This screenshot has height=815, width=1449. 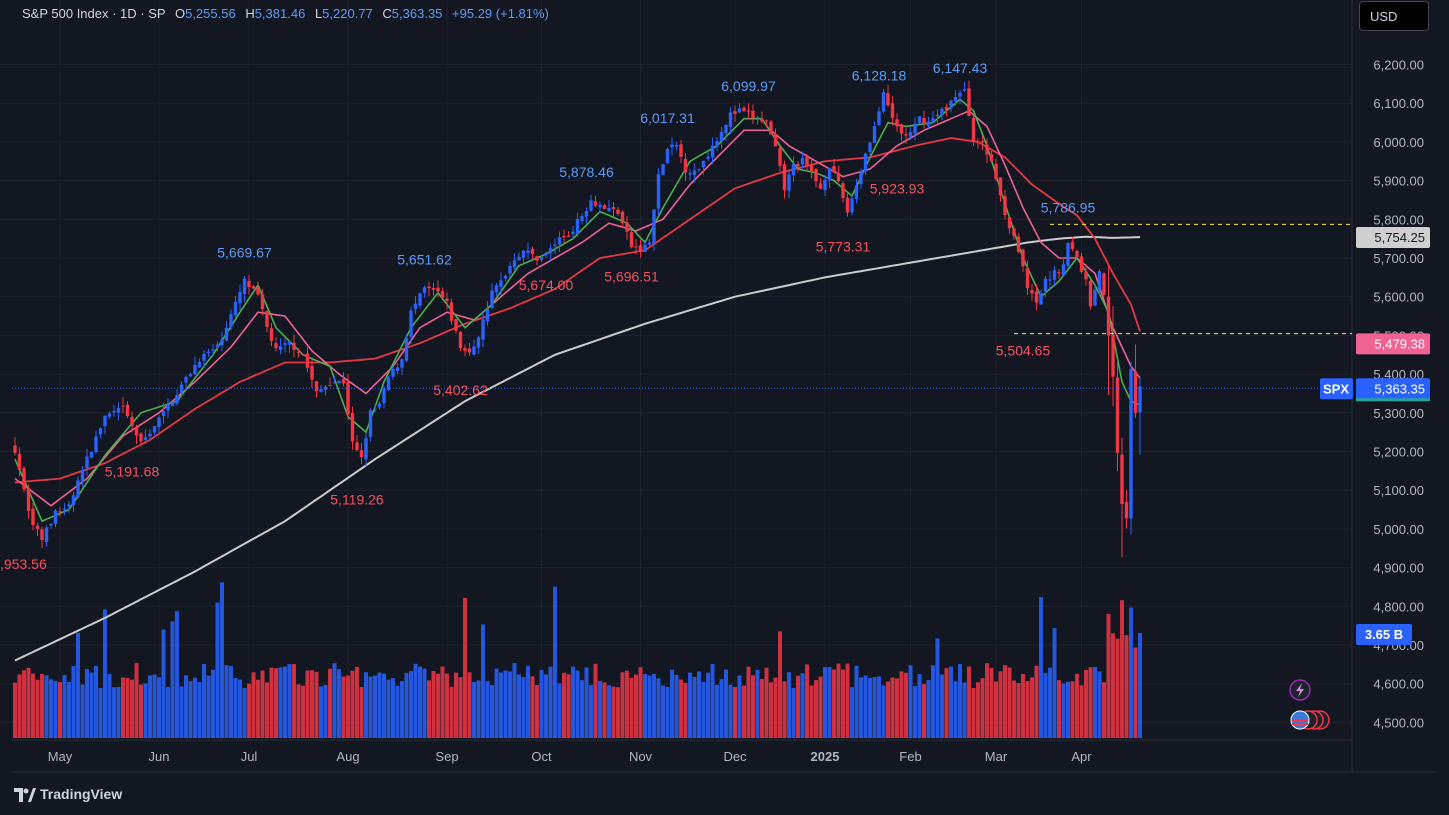 What do you see at coordinates (94, 13) in the screenshot?
I see `symbol-title: S&P 500 Index · 1D · SP` at bounding box center [94, 13].